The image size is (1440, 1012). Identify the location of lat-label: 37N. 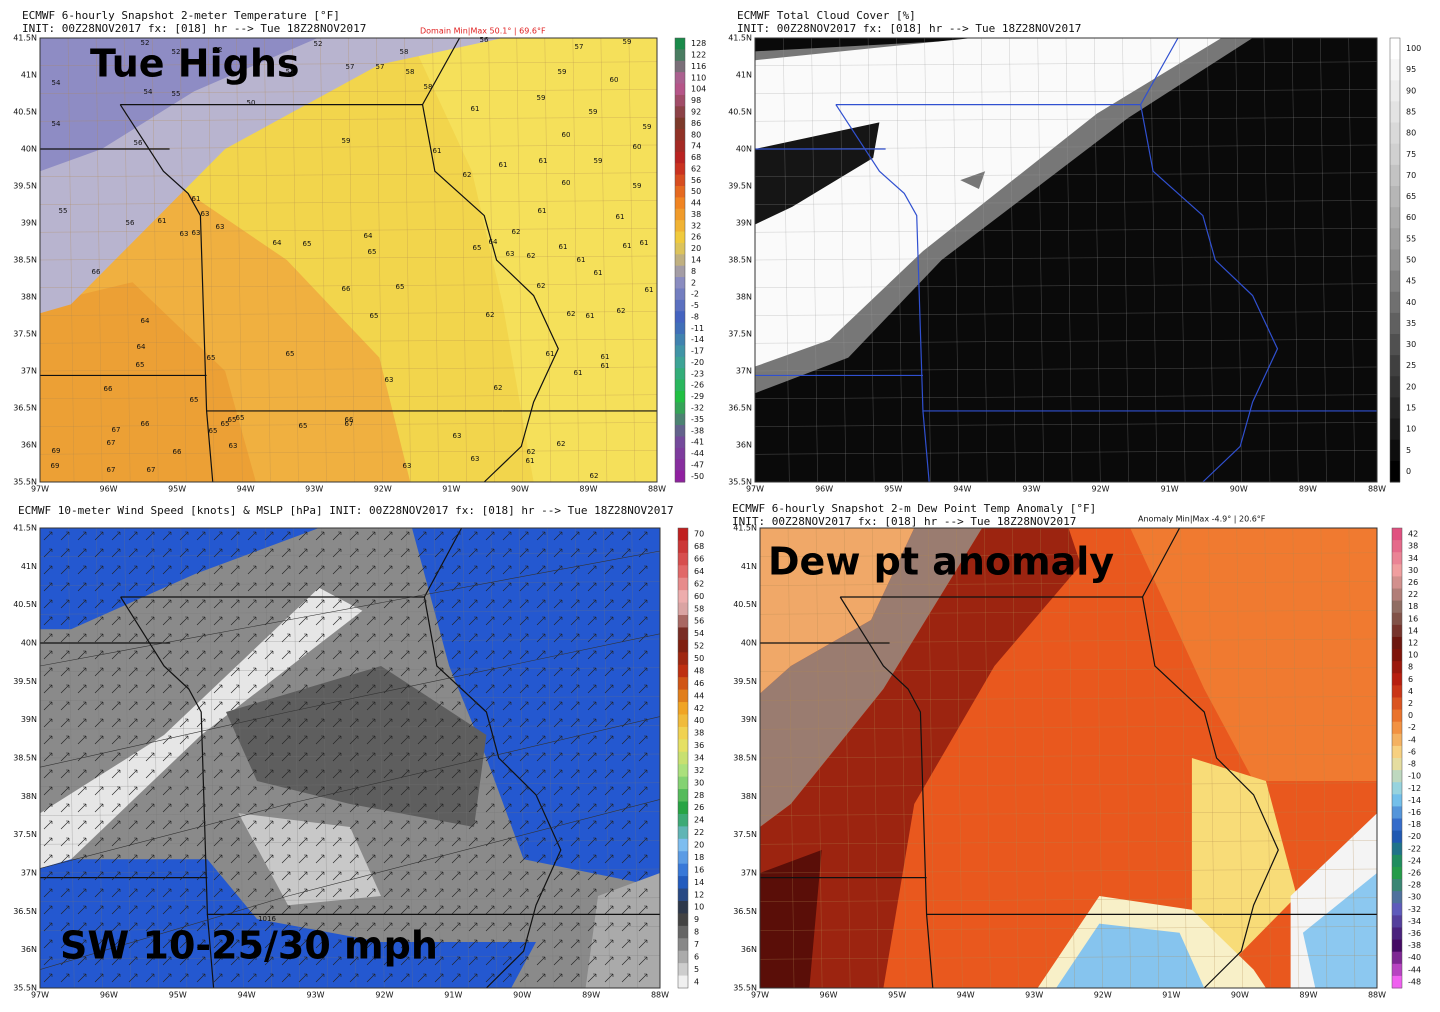
(744, 371).